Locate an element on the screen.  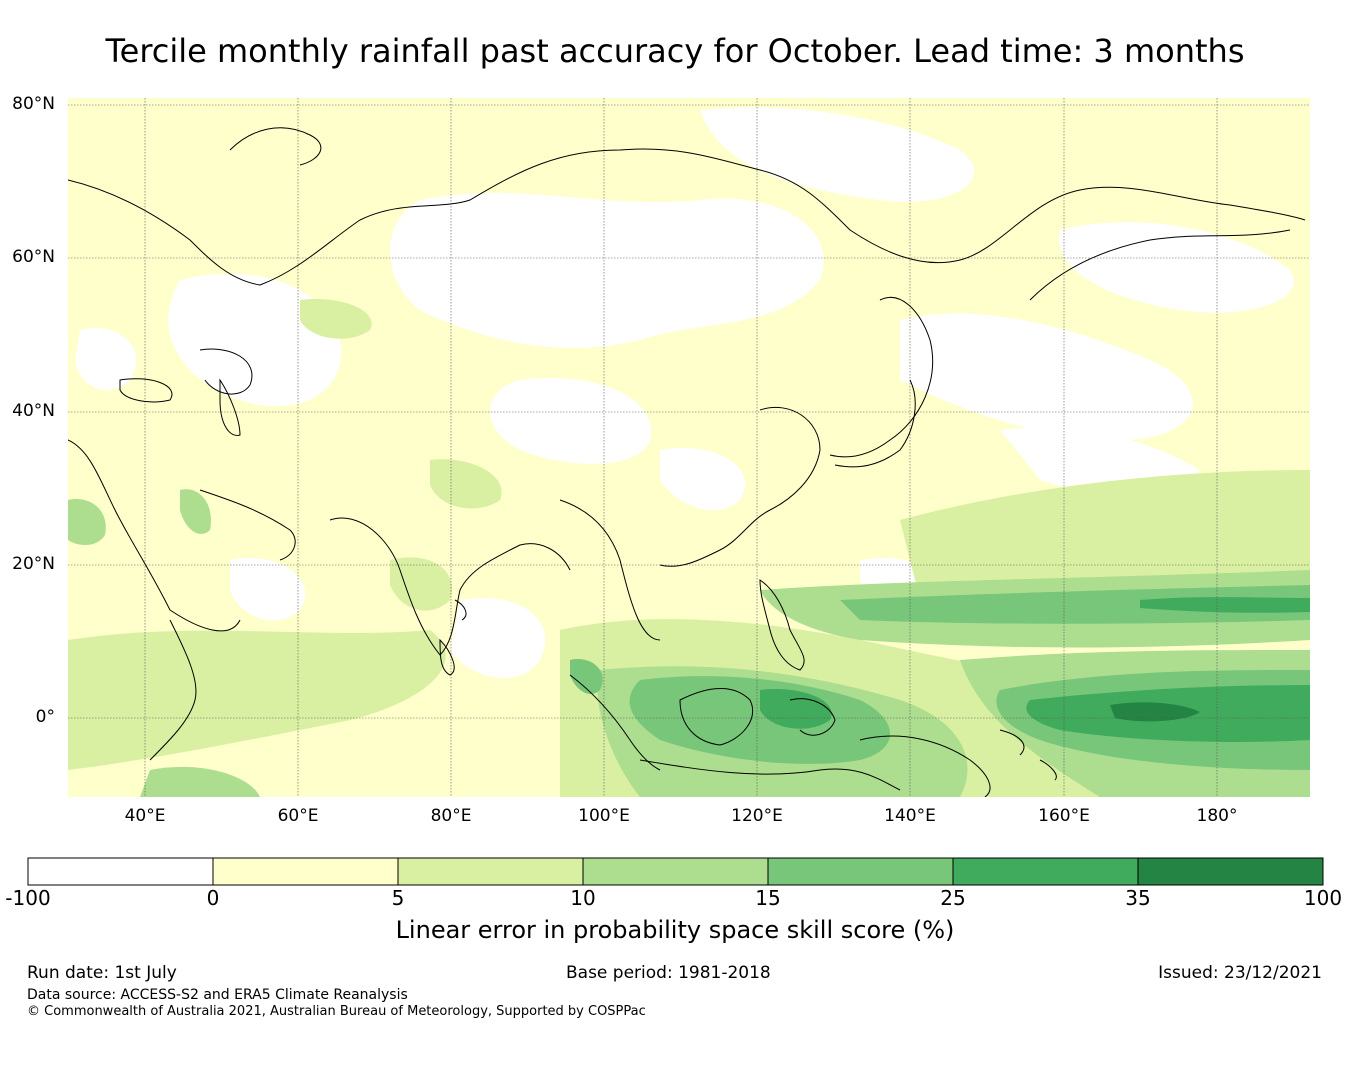
colorbar-tick-label: -100 is located at coordinates (28, 898).